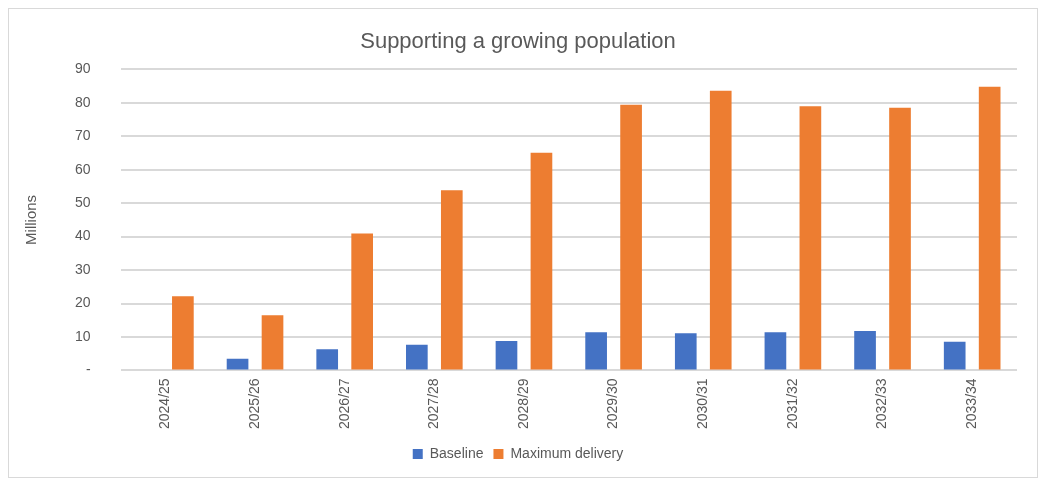 Image resolution: width=1048 pixels, height=486 pixels. Describe the element at coordinates (518, 41) in the screenshot. I see `chart-title: Supporting a growing population` at that location.